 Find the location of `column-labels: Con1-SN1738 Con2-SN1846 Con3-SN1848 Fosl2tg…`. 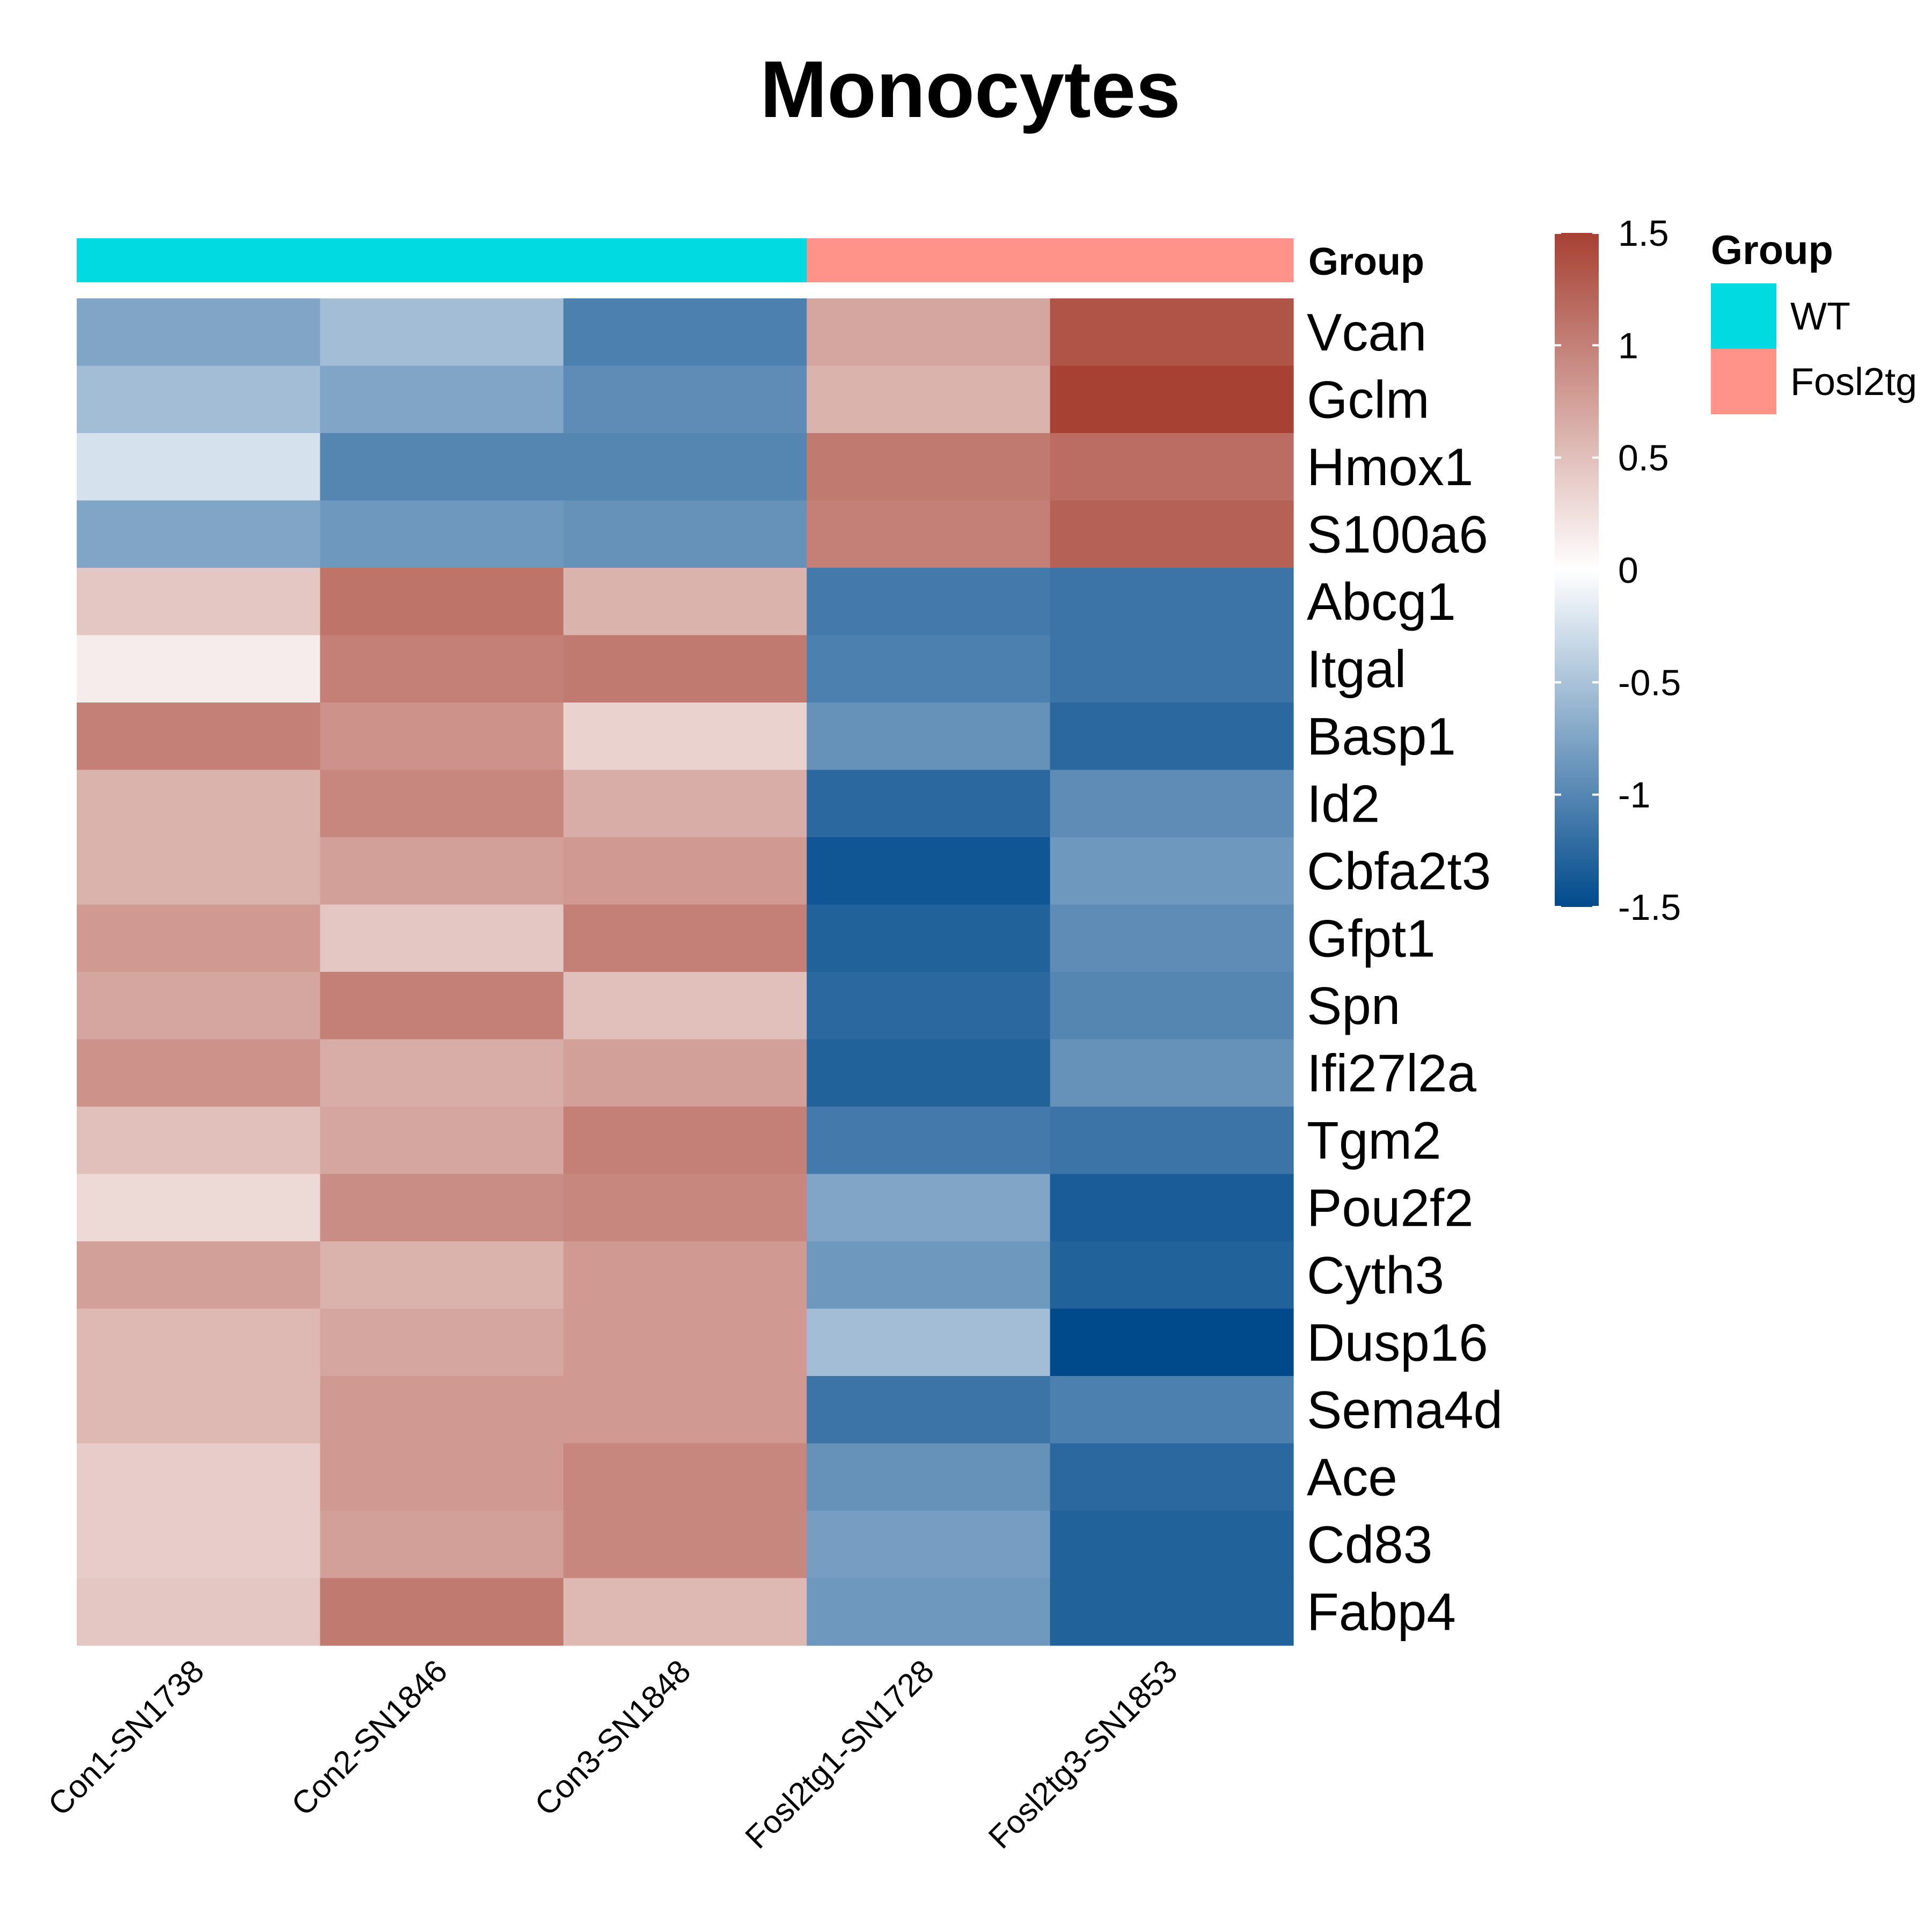

column-labels: Con1-SN1738 Con2-SN1846 Con3-SN1848 Fosl2tg… is located at coordinates (612, 1754).